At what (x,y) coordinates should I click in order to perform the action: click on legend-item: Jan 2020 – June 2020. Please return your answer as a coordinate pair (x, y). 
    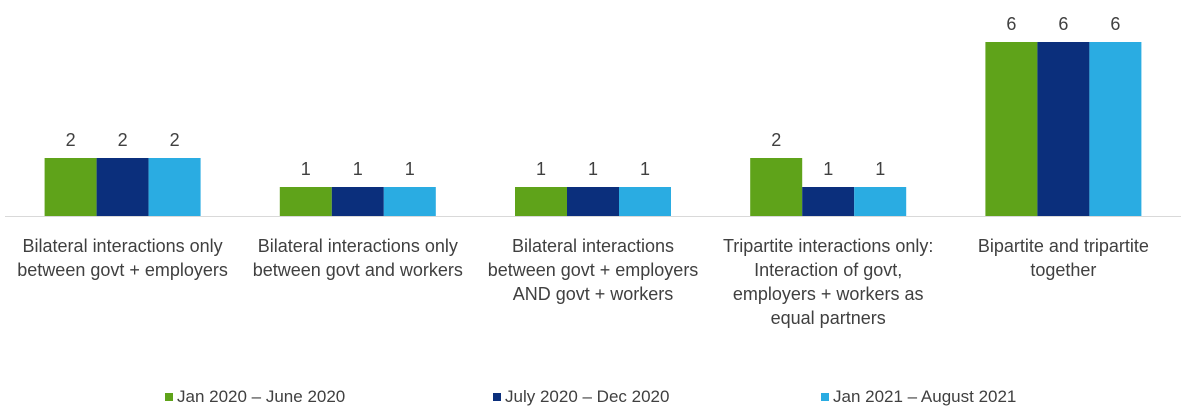
    Looking at the image, I should click on (255, 397).